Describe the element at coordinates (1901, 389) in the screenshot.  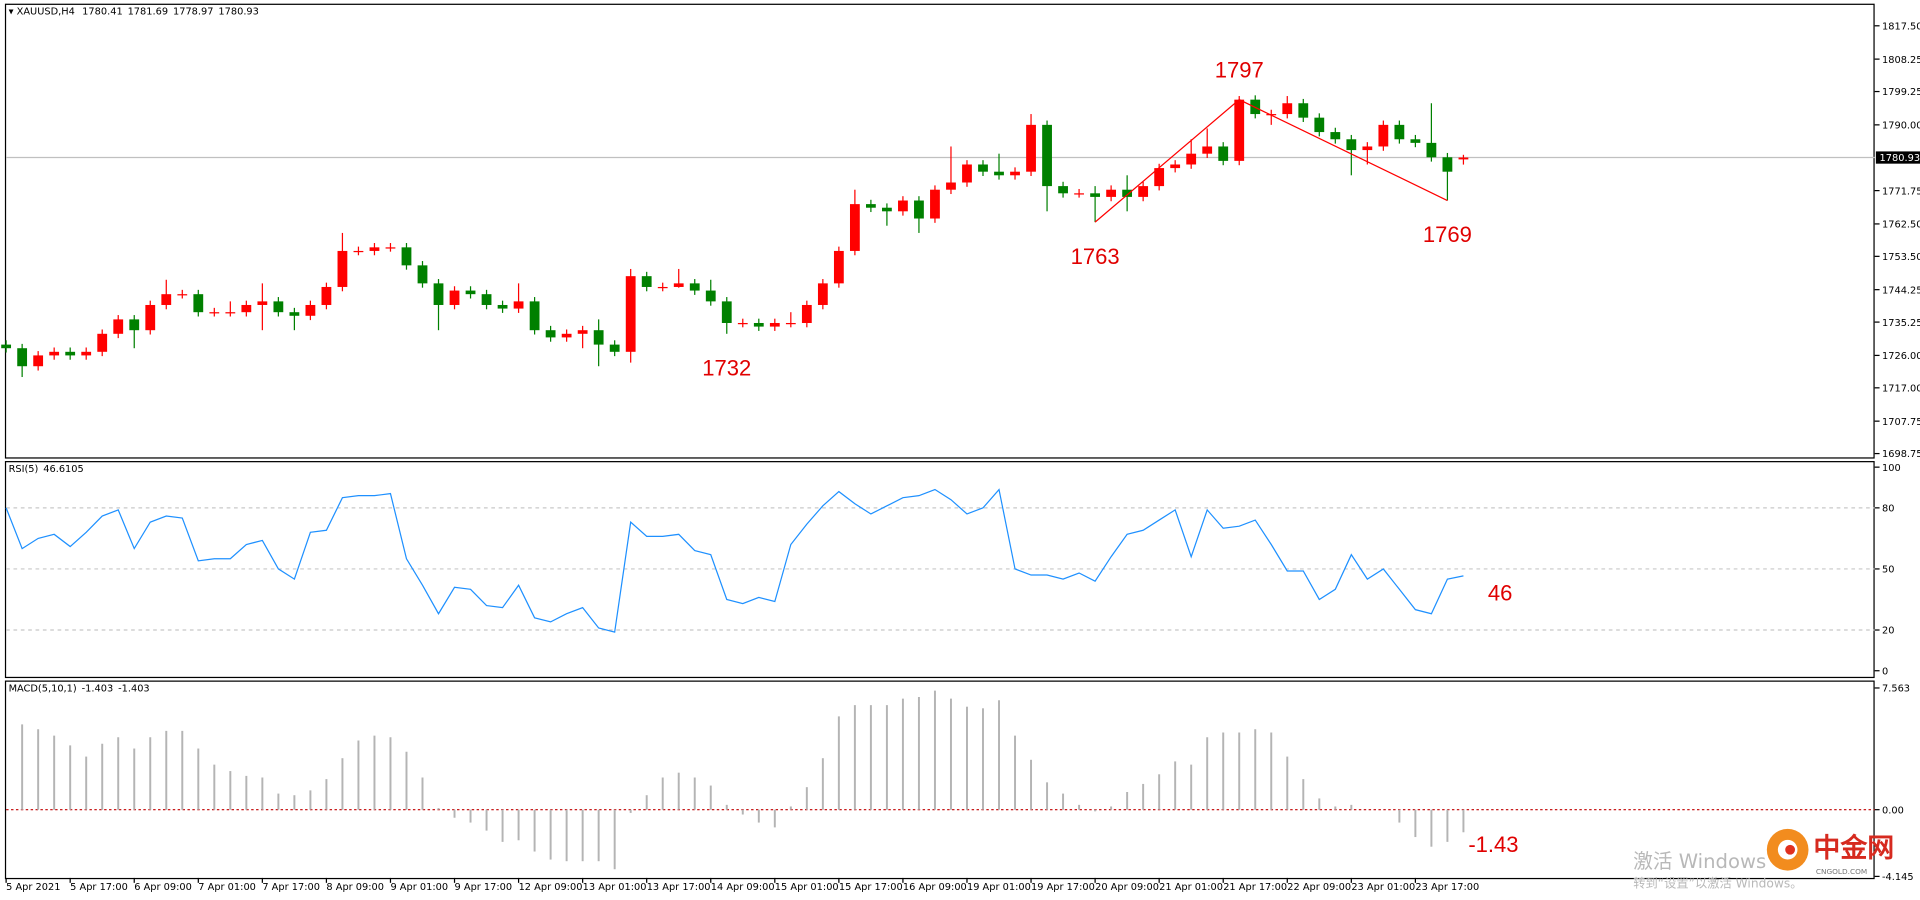
I see `y-tick-label: 1717.00` at that location.